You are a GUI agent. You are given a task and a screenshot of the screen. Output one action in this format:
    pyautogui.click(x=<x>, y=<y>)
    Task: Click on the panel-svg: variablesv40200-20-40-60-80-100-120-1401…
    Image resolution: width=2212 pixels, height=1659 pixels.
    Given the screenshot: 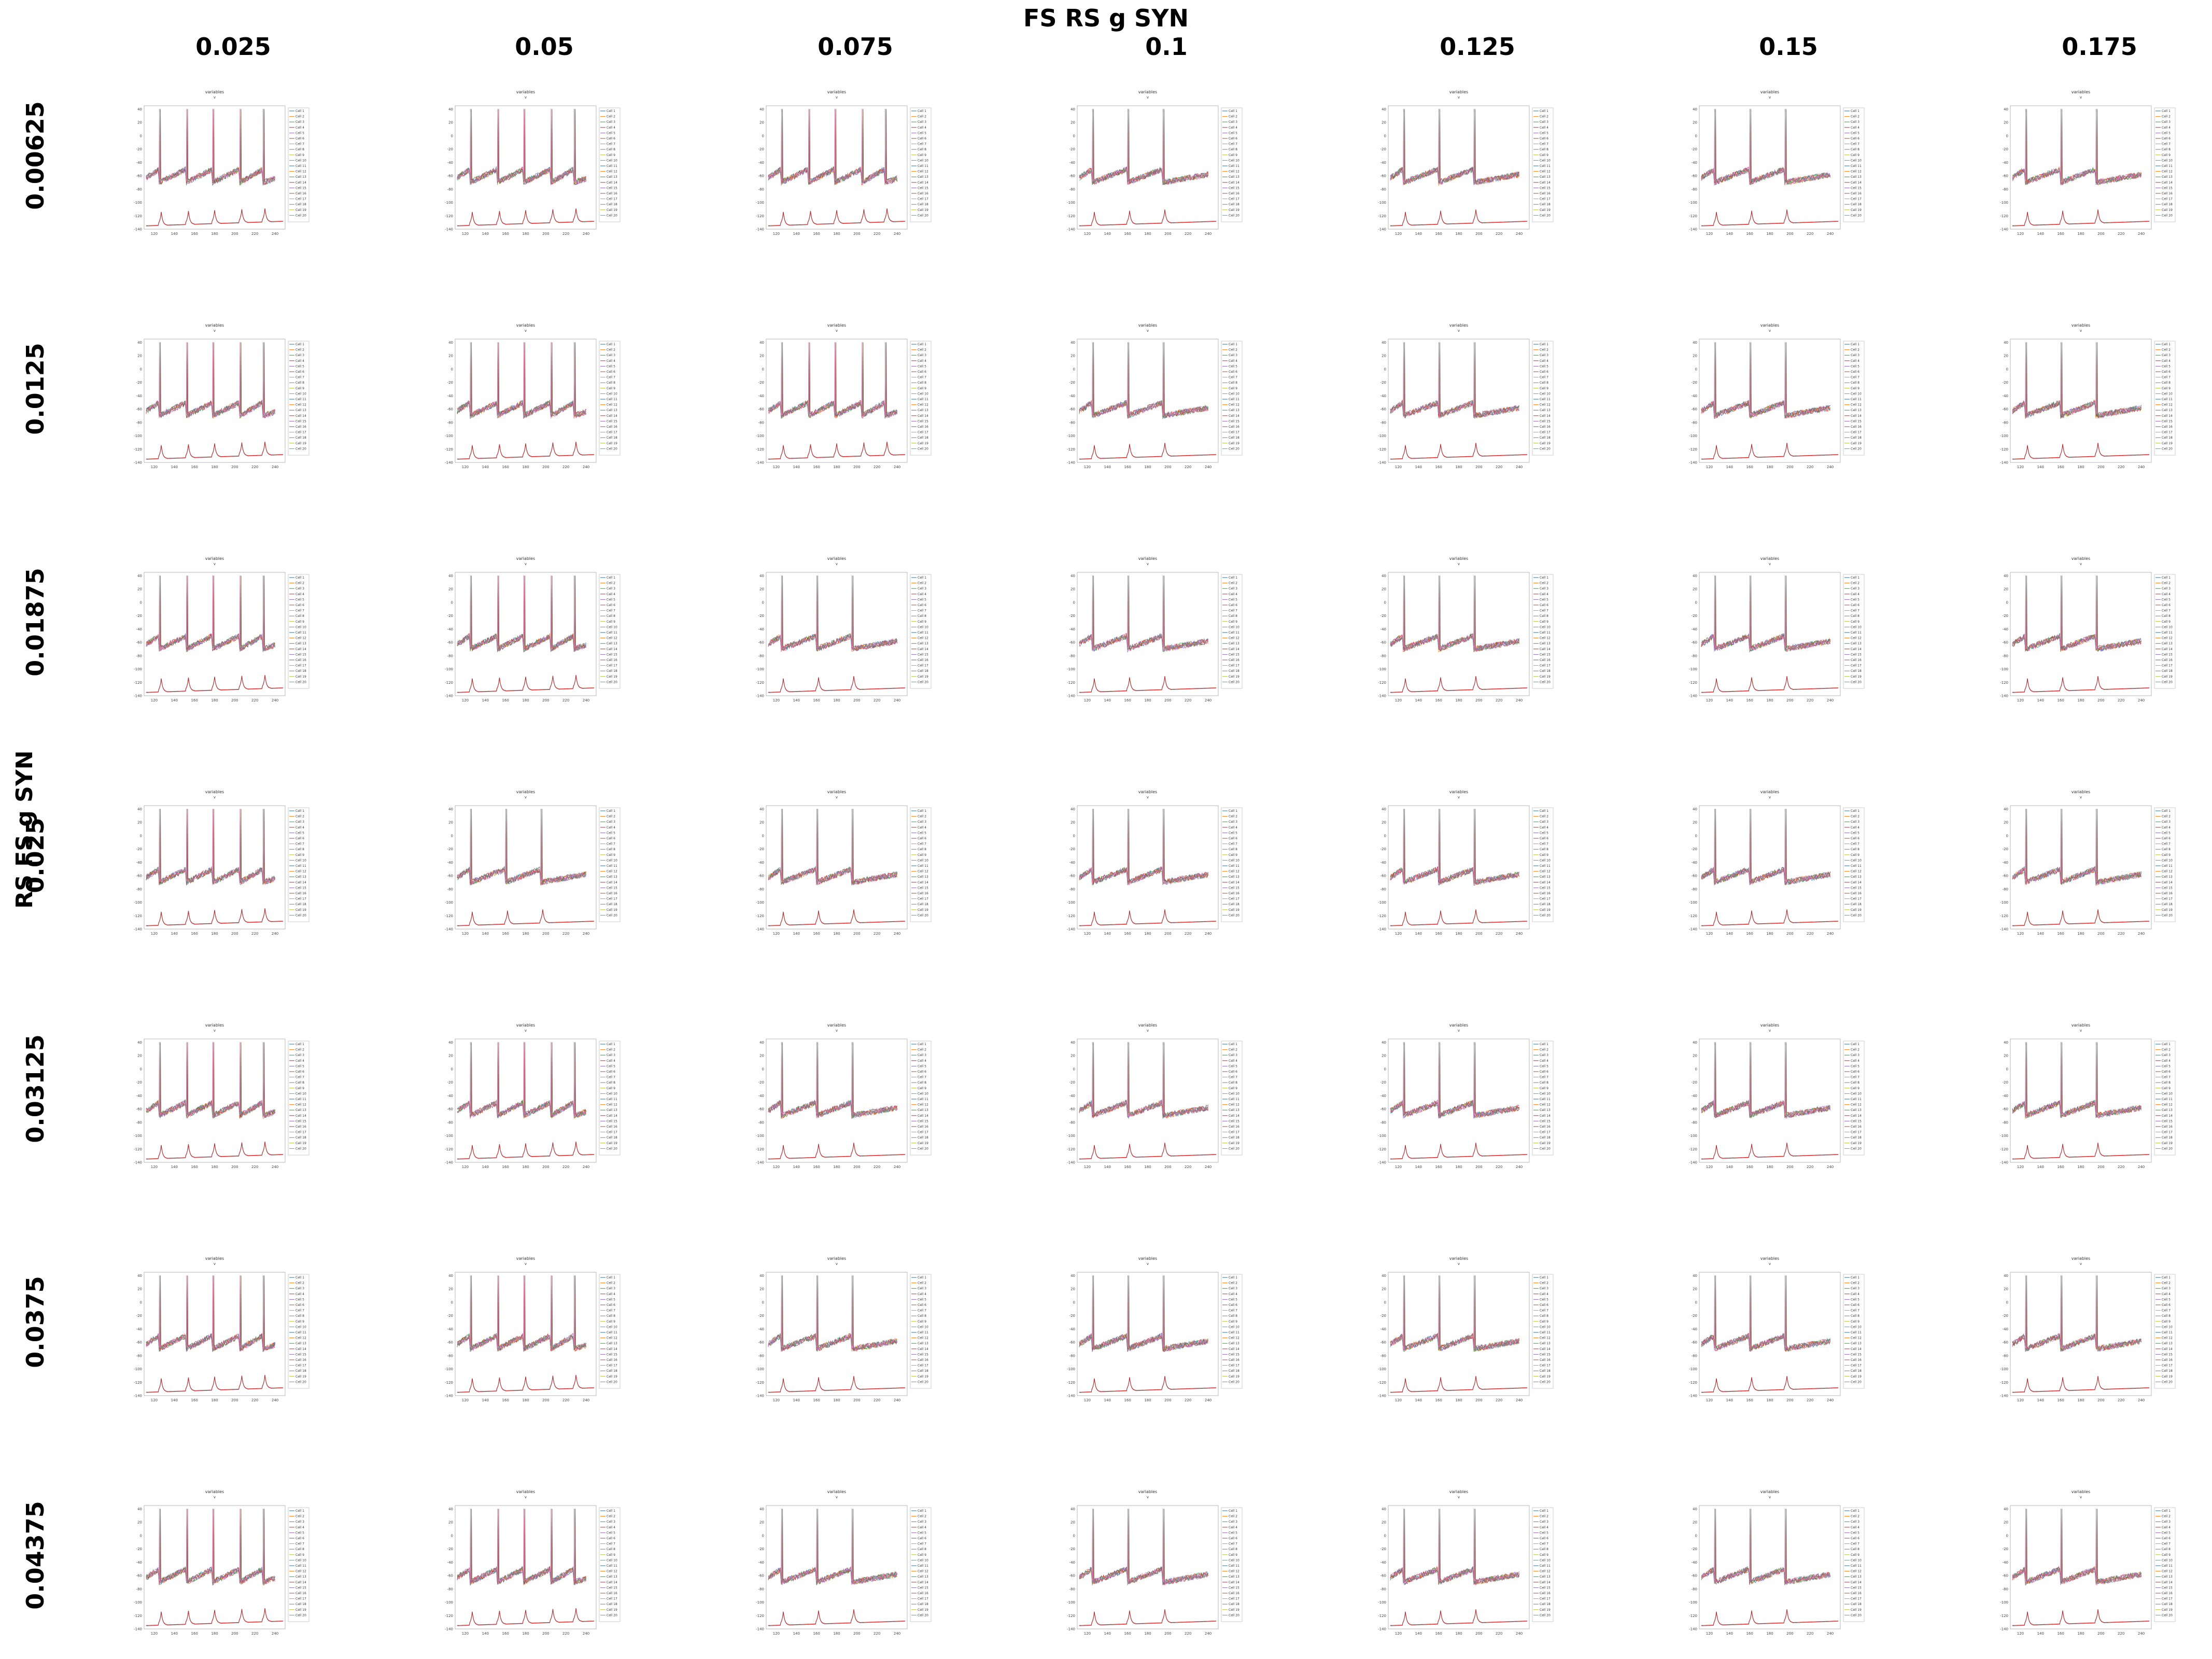 What is the action you would take?
    pyautogui.click(x=1155, y=863)
    